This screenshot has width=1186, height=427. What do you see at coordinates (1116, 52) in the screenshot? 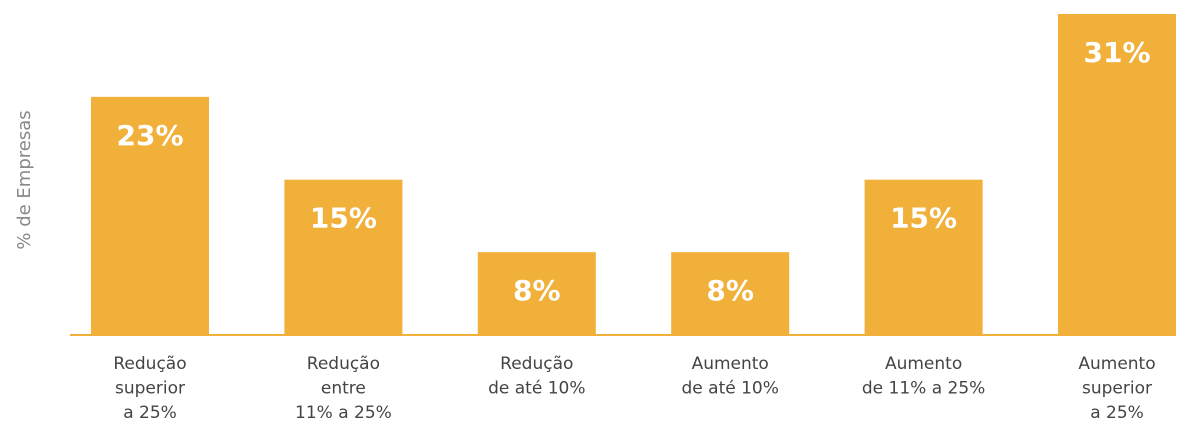
I see `value-label: 31%` at bounding box center [1116, 52].